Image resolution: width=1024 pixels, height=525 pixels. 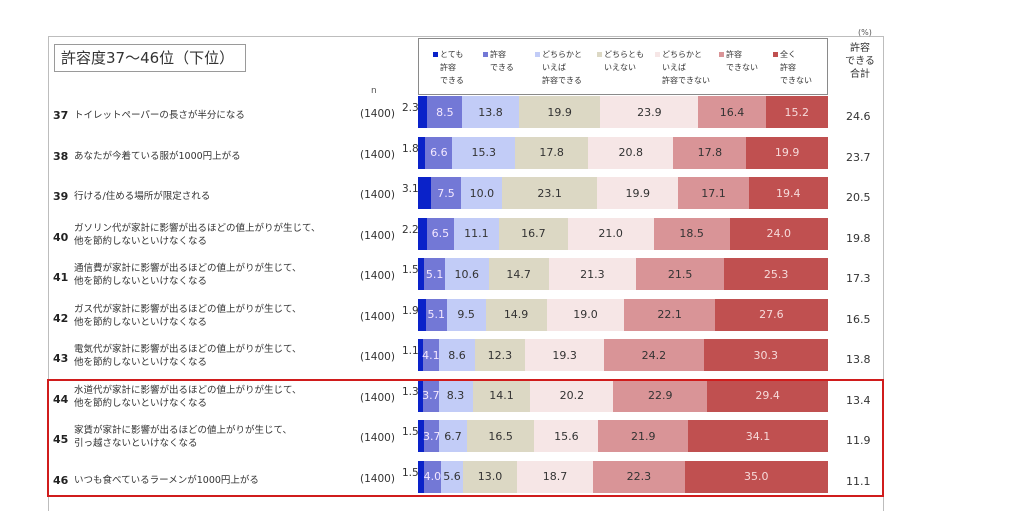 I want to click on rank-label: 40, so click(x=61, y=237).